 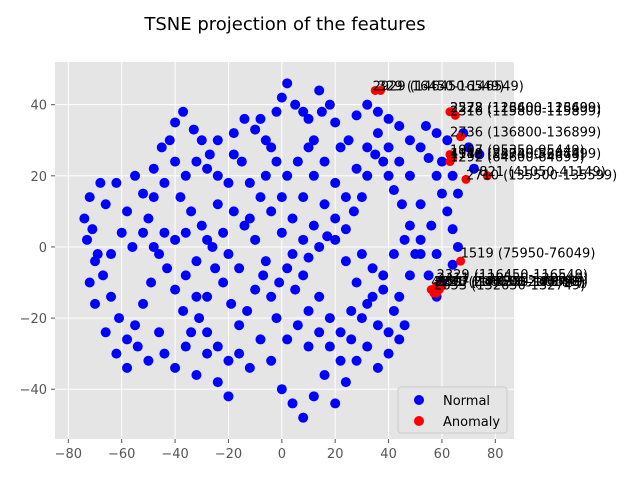 What do you see at coordinates (33, 390) in the screenshot?
I see `y-tick-label: −40` at bounding box center [33, 390].